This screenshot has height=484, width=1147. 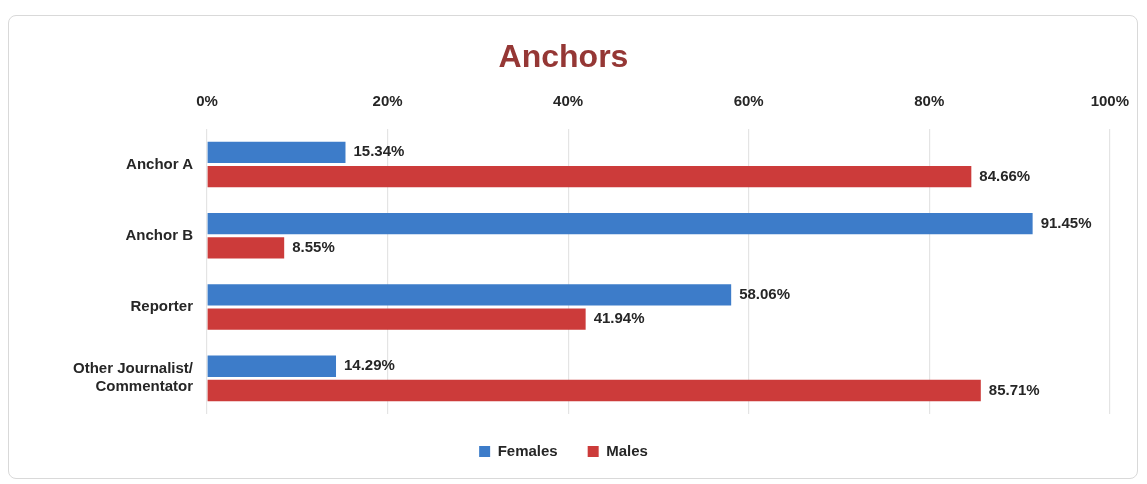 What do you see at coordinates (379, 151) in the screenshot?
I see `data-label: 15.34%` at bounding box center [379, 151].